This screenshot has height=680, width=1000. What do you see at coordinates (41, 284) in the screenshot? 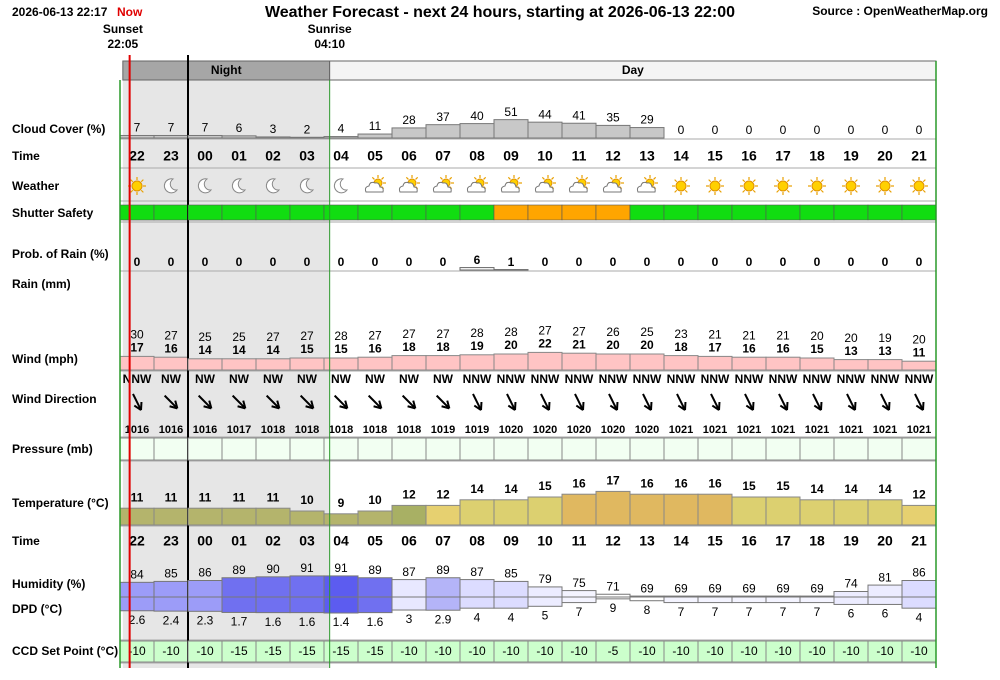
I see `row-label: Rain (mm)` at bounding box center [41, 284].